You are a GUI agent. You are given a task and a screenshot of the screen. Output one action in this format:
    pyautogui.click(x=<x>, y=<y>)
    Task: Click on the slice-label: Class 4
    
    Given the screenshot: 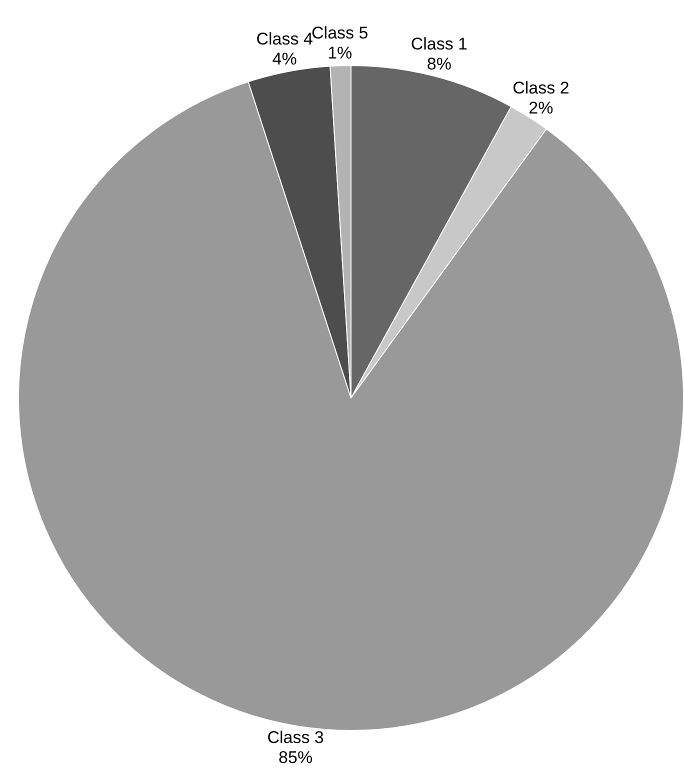 What is the action you would take?
    pyautogui.click(x=284, y=38)
    